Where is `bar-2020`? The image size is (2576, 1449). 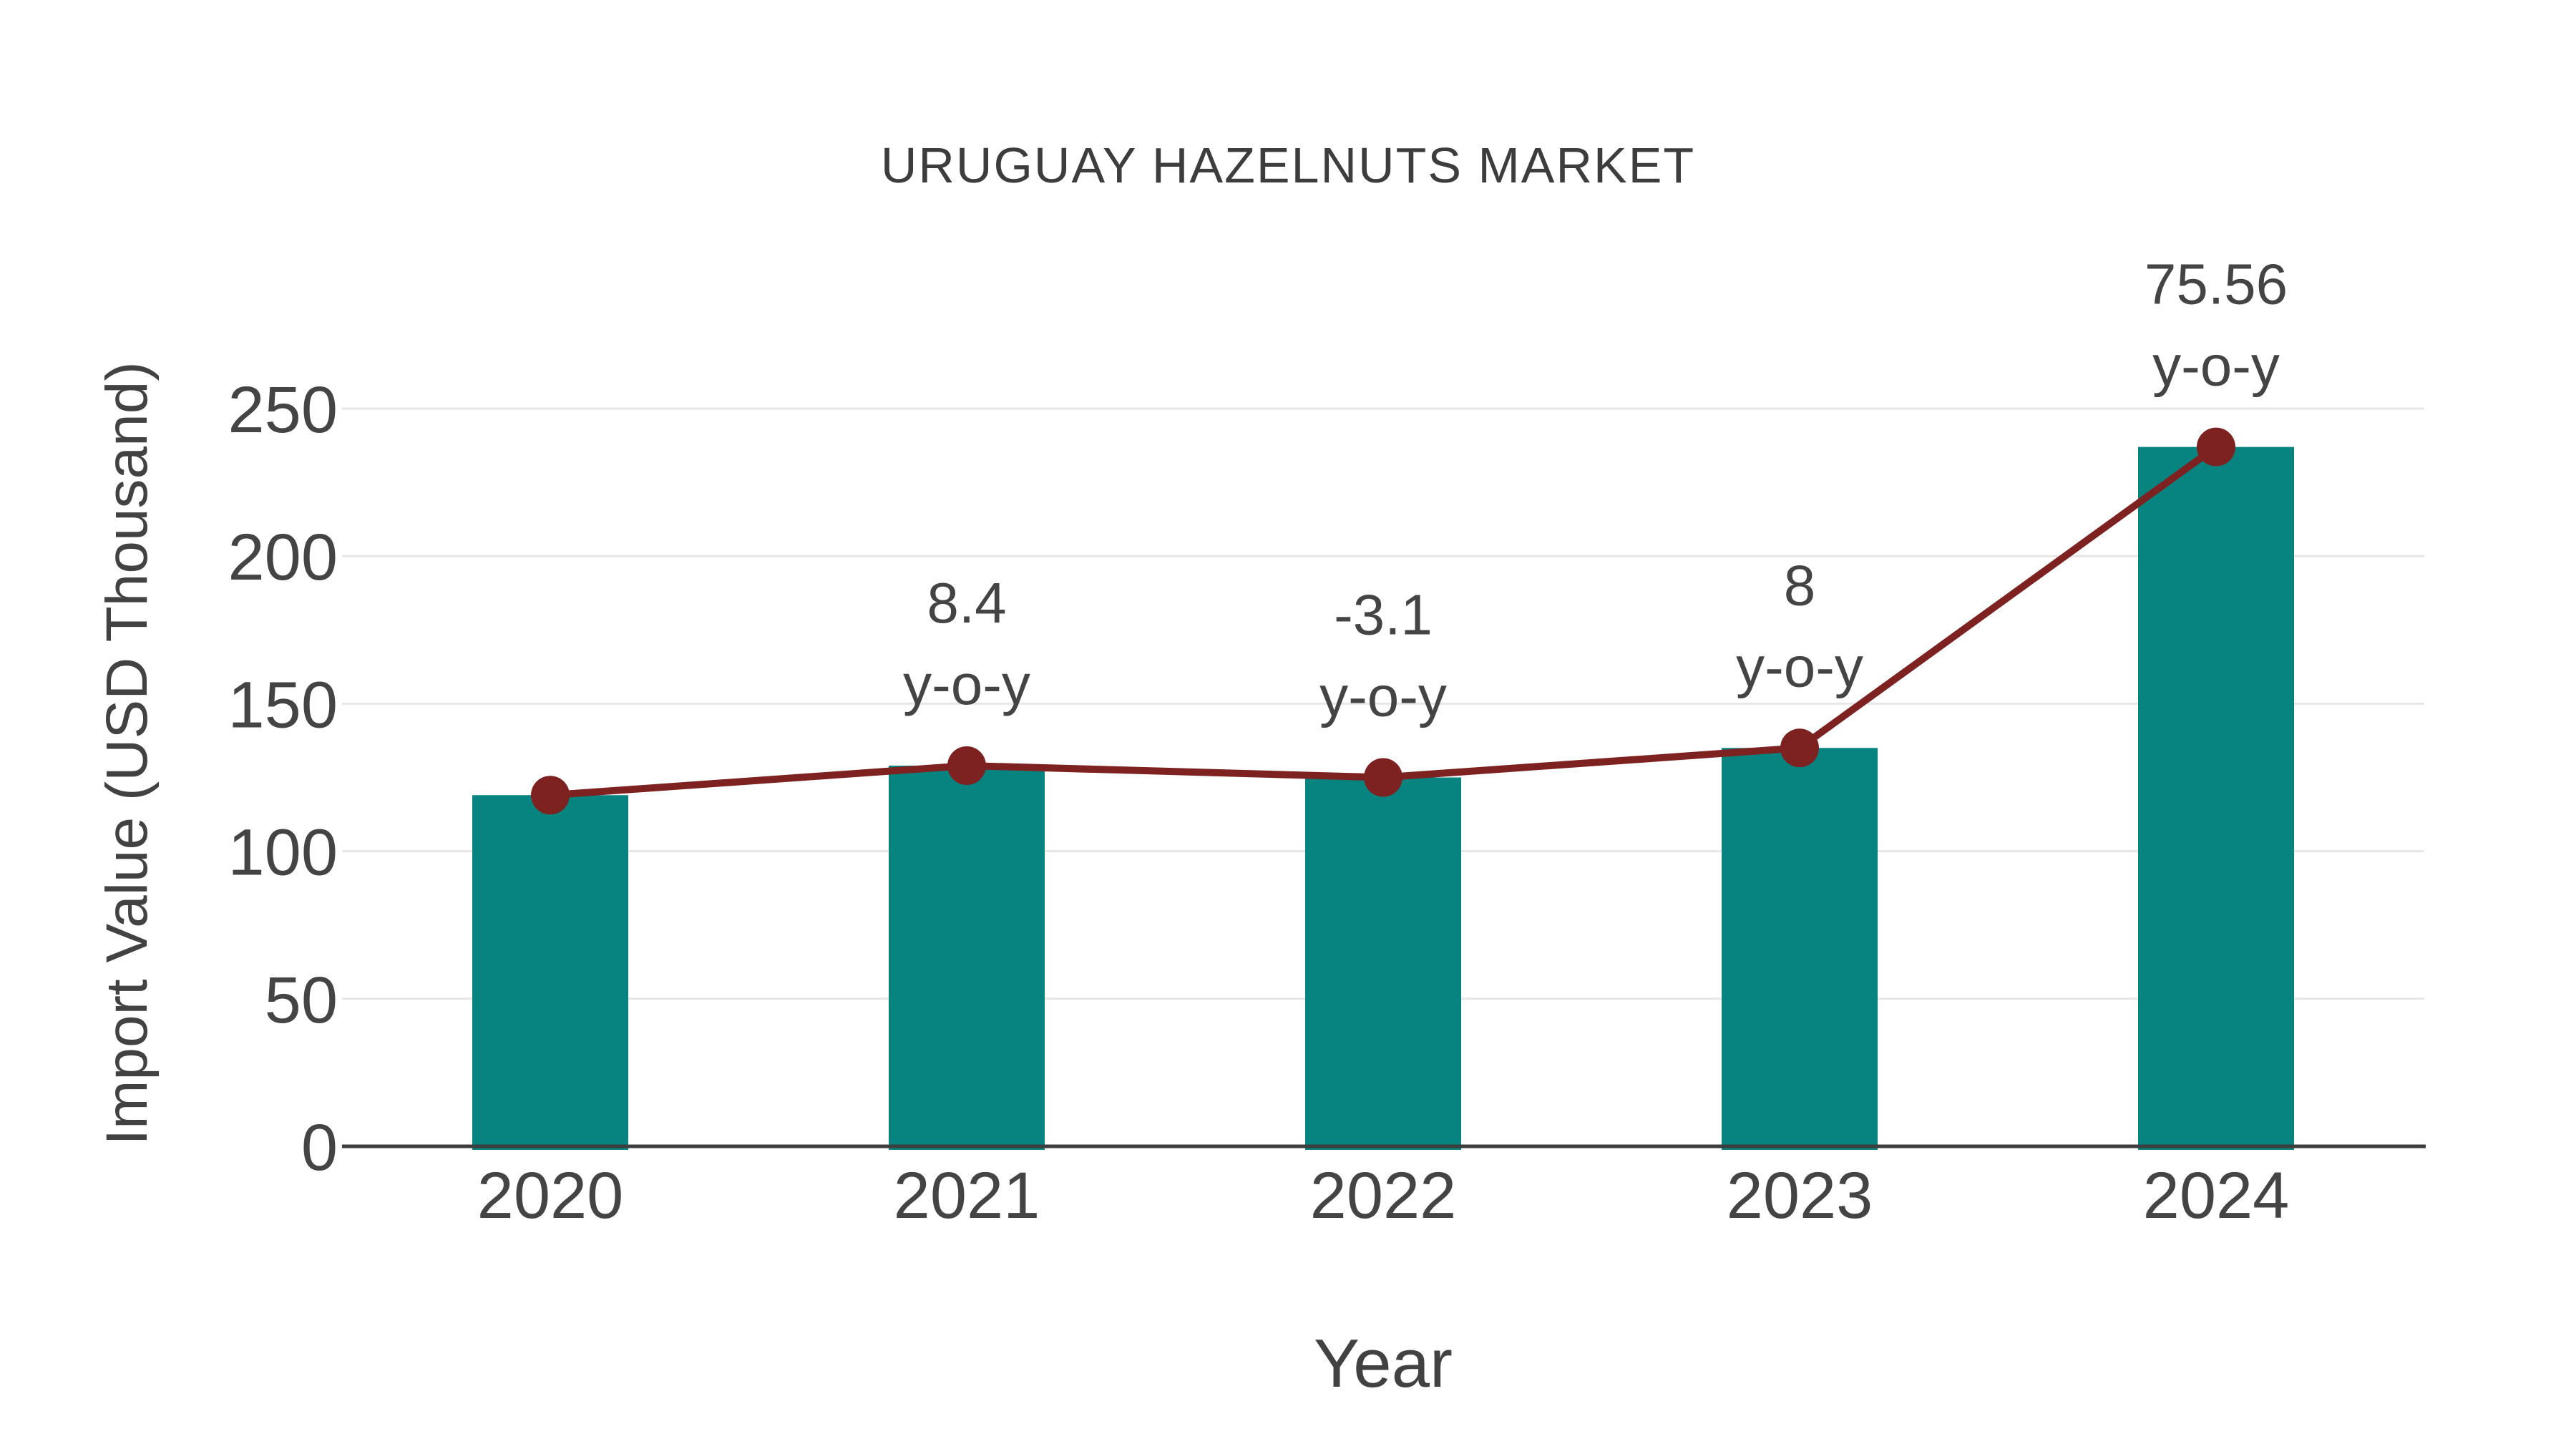 bar-2020 is located at coordinates (550, 972).